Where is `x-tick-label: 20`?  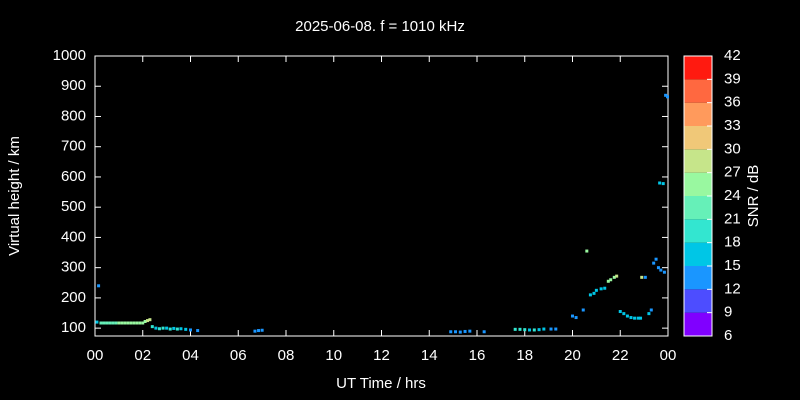 x-tick-label: 20 is located at coordinates (572, 355).